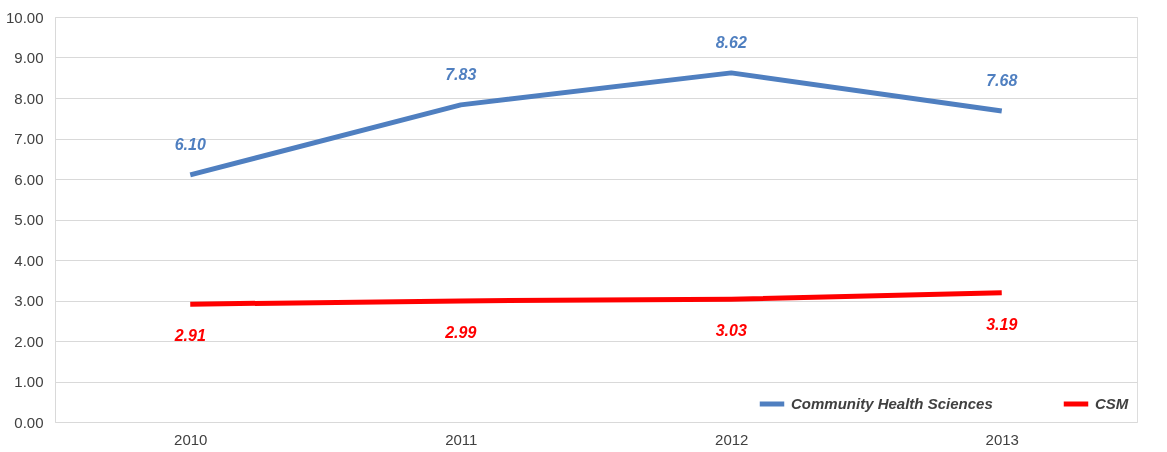 This screenshot has height=452, width=1167. I want to click on data-label: 3.03, so click(731, 331).